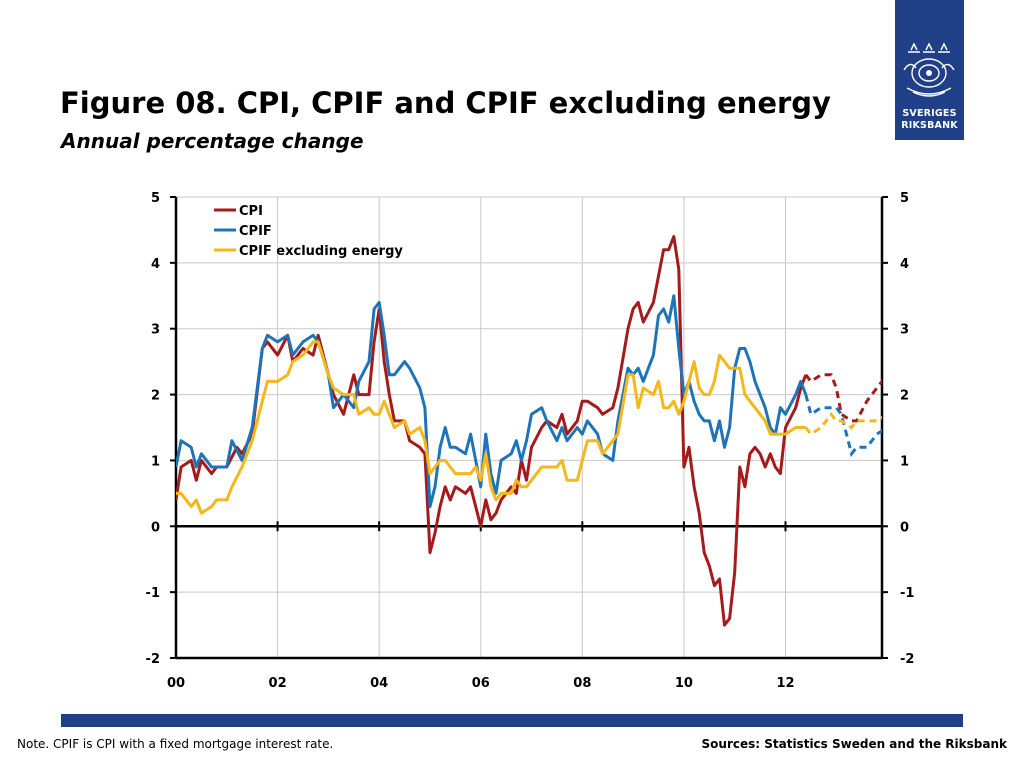  What do you see at coordinates (929, 125) in the screenshot?
I see `logo-text-line2: RIKSBANK` at bounding box center [929, 125].